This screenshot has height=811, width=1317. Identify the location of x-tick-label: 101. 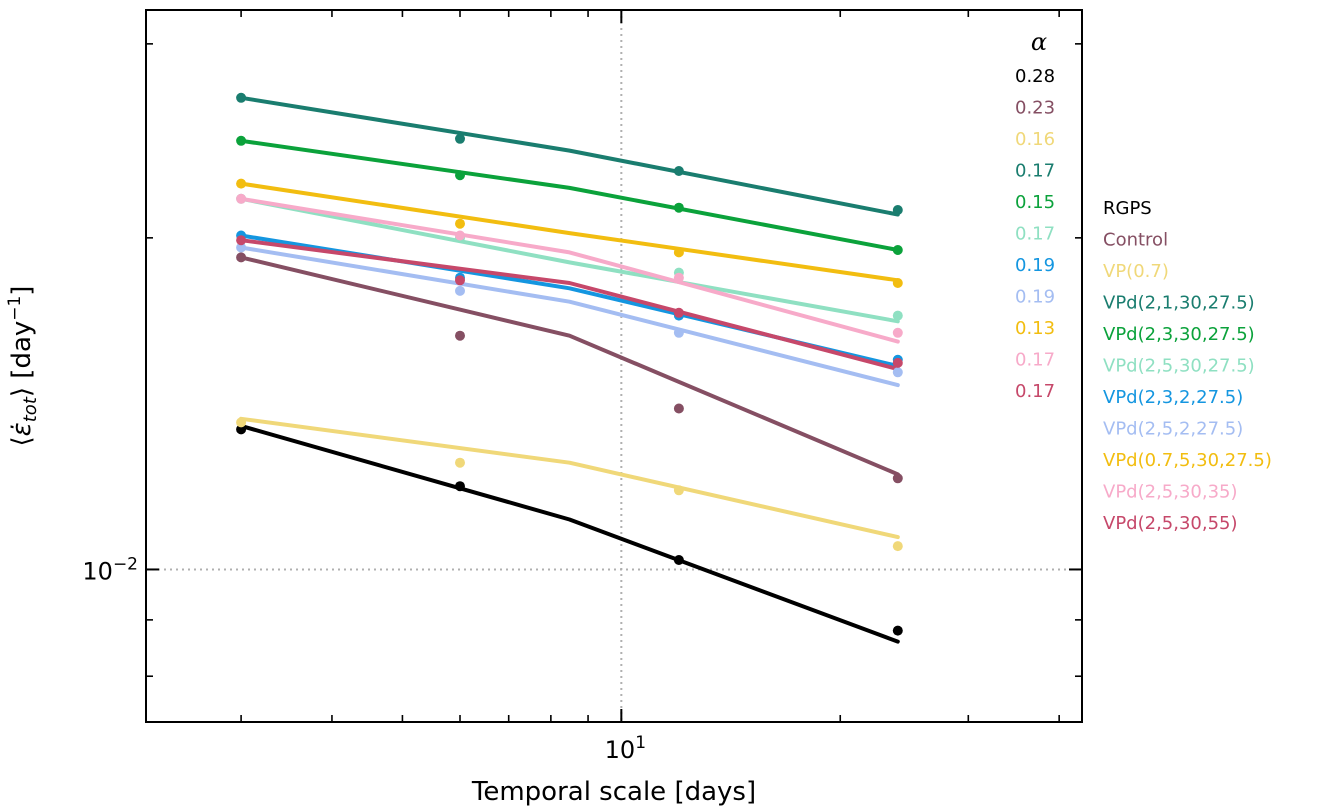
(625, 748).